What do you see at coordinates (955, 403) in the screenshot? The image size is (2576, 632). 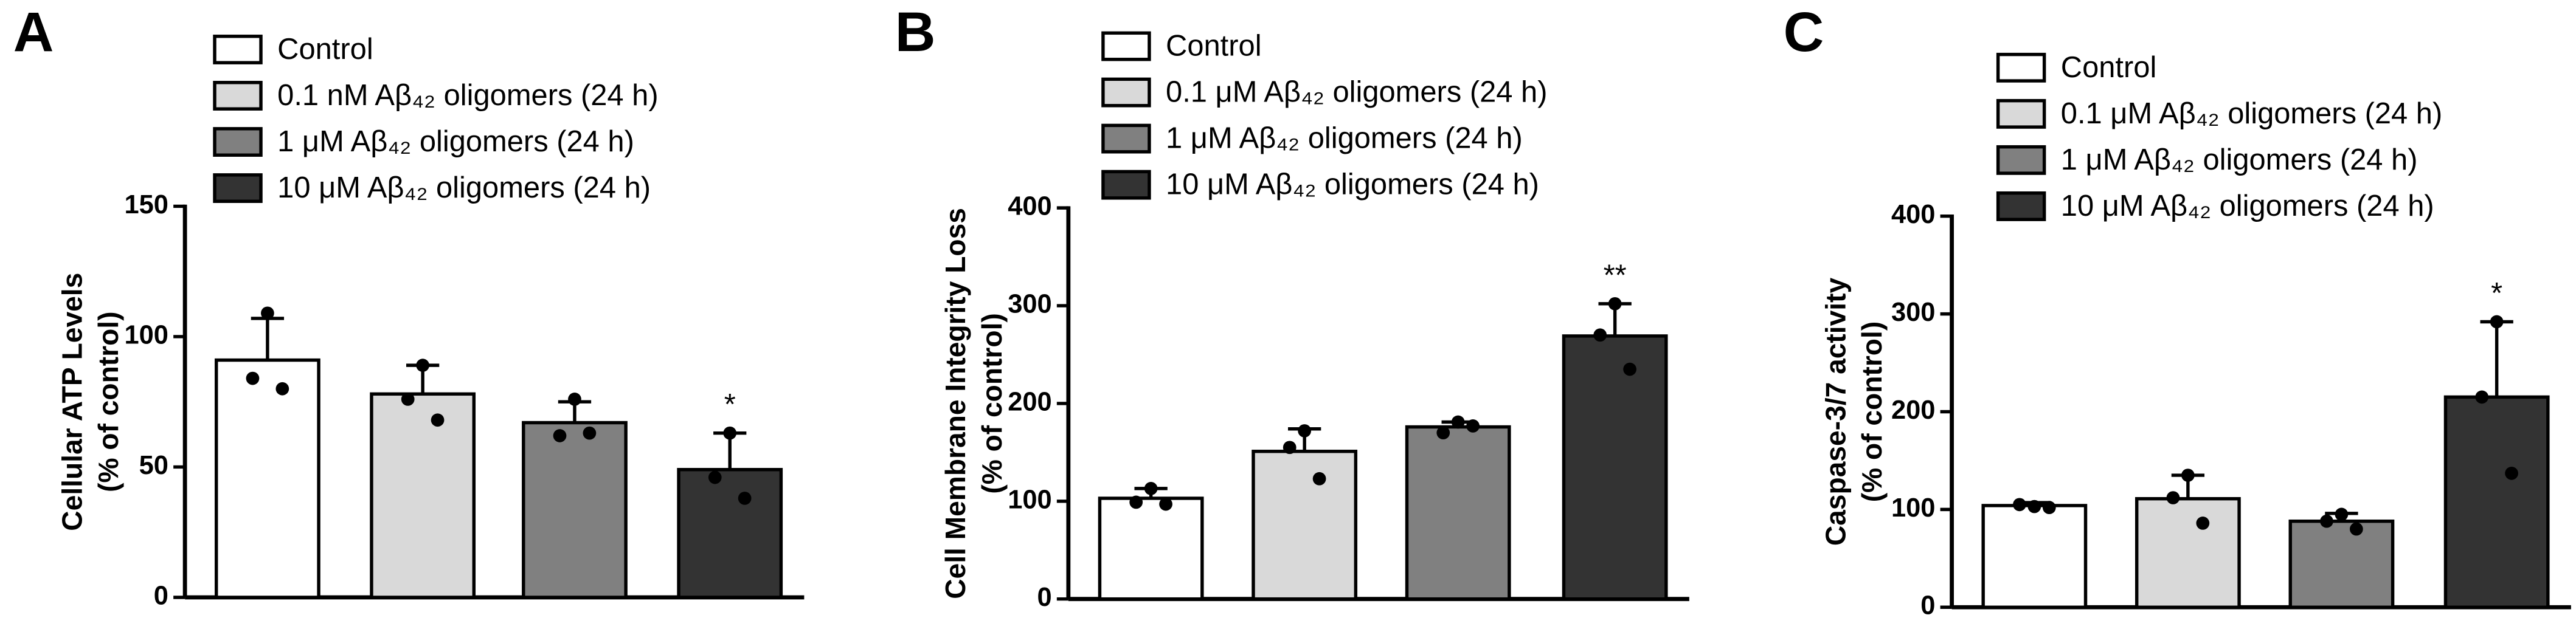 I see `y-axis-label: Cell Membrane Integrity Loss` at bounding box center [955, 403].